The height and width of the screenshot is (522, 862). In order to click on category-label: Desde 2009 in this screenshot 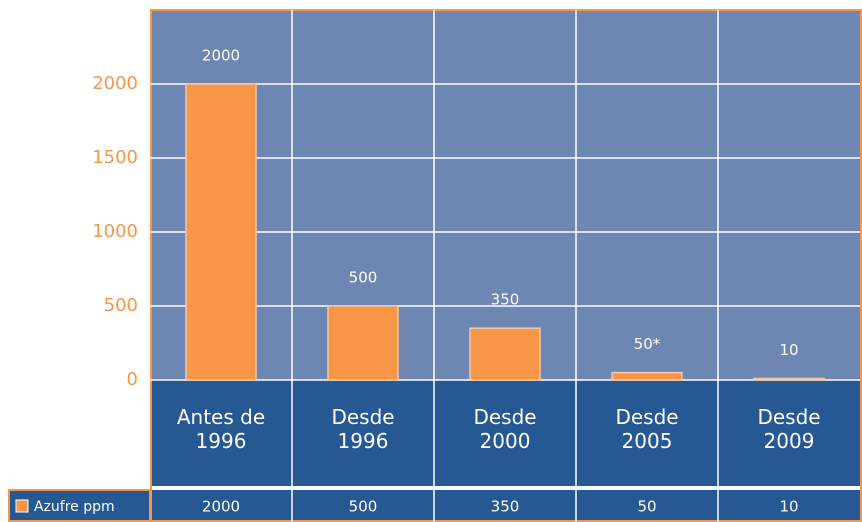, I will do `click(789, 429)`.